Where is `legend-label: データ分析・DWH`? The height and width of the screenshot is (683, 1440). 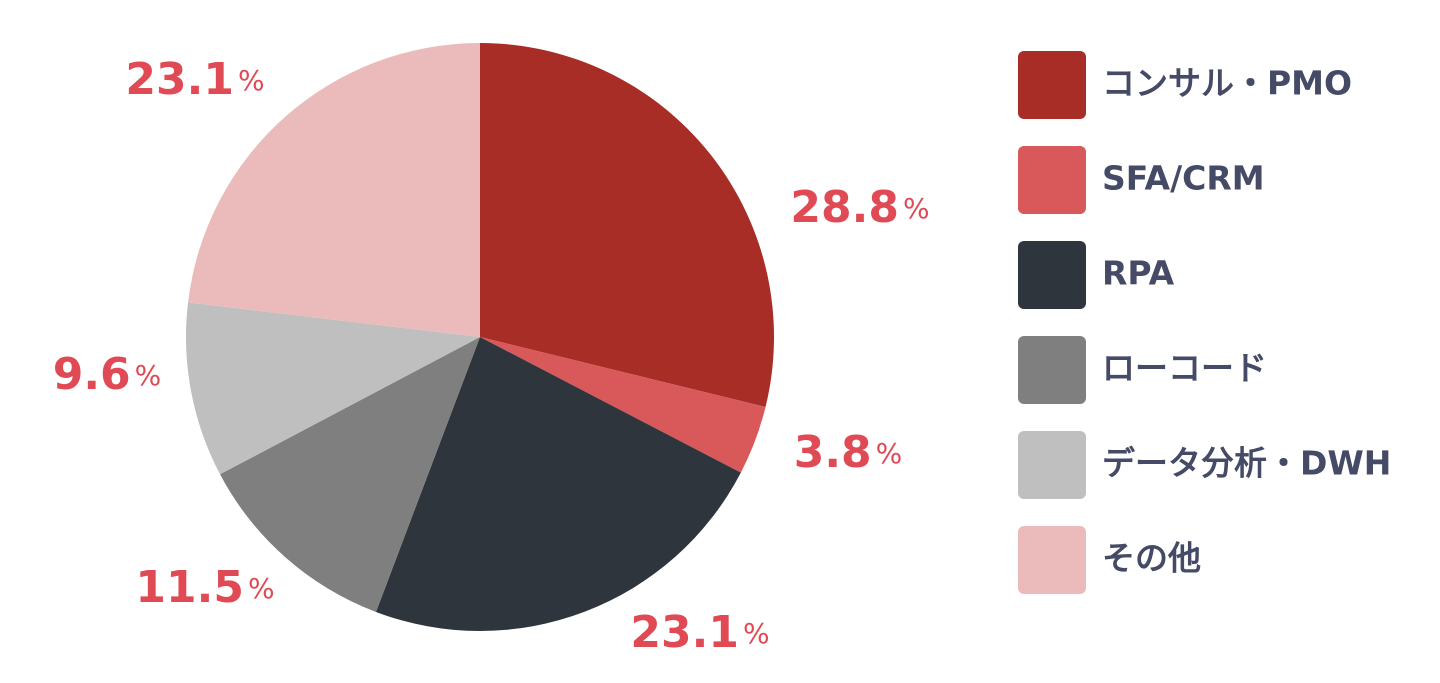
legend-label: データ分析・DWH is located at coordinates (1246, 463).